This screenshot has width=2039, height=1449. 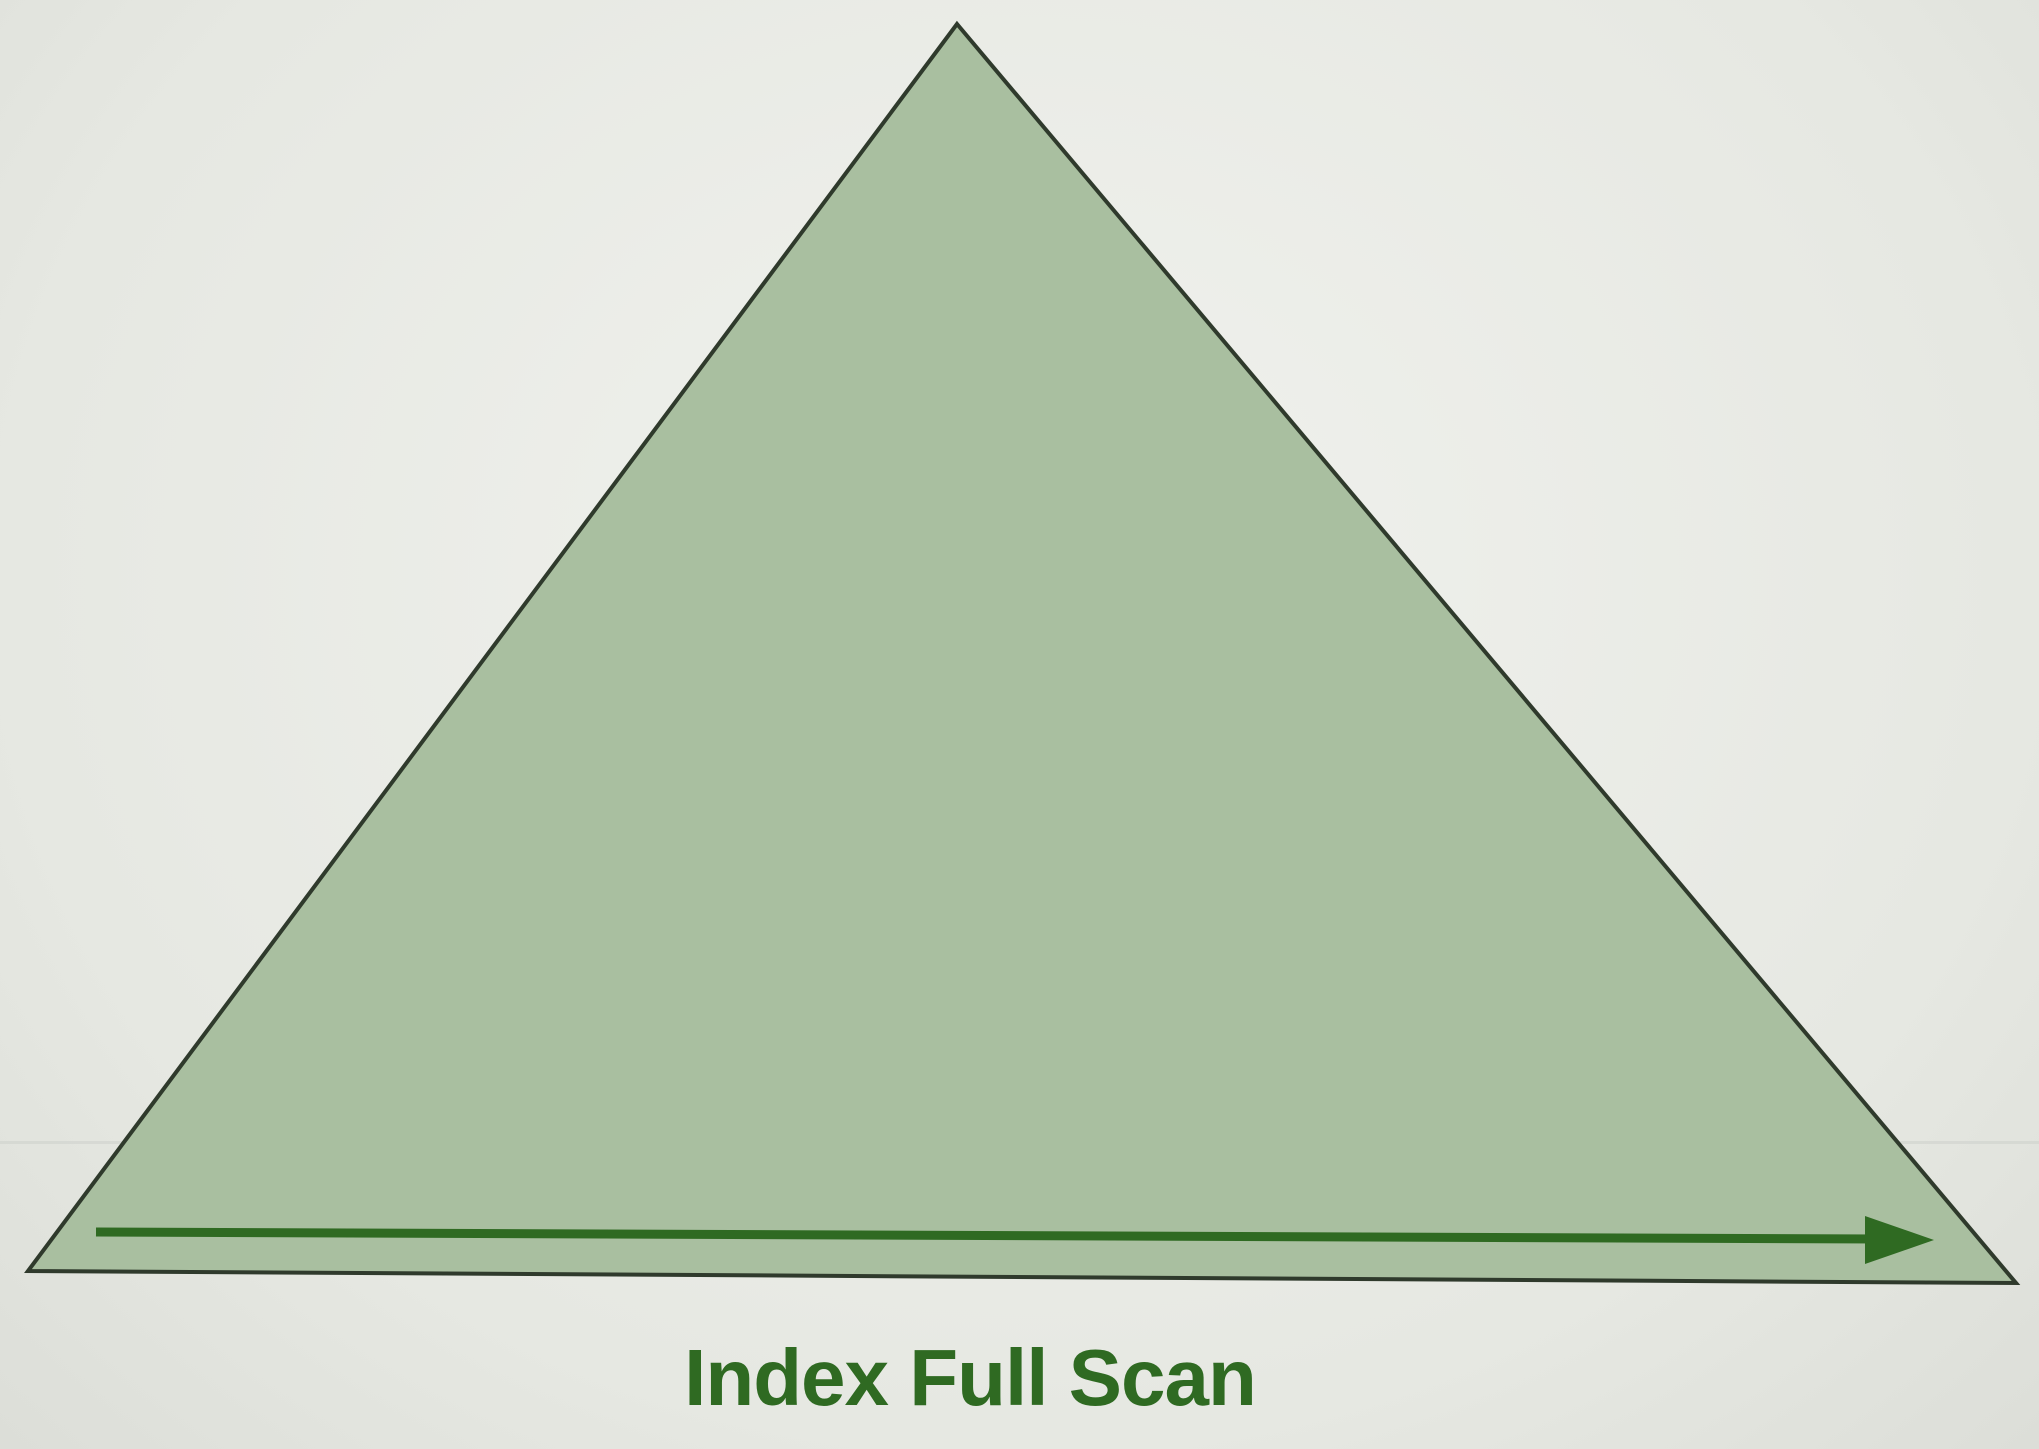 I want to click on arrow-head-icon, so click(x=1899, y=1240).